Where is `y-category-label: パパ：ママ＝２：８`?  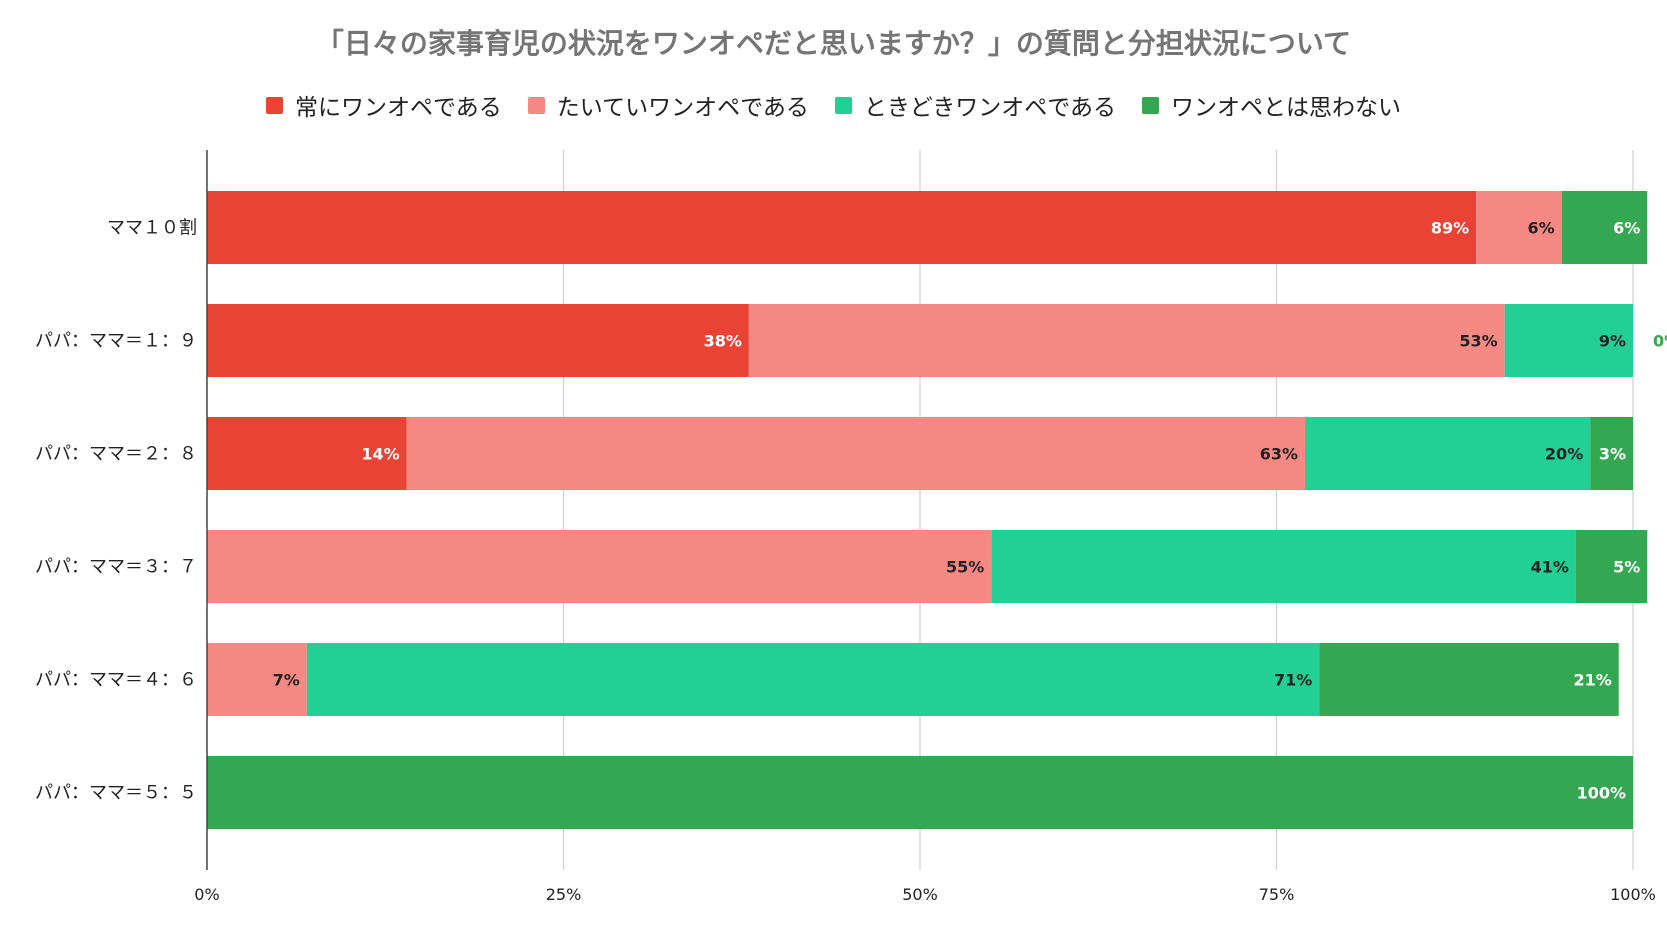
y-category-label: パパ：ママ＝２：８ is located at coordinates (116, 454).